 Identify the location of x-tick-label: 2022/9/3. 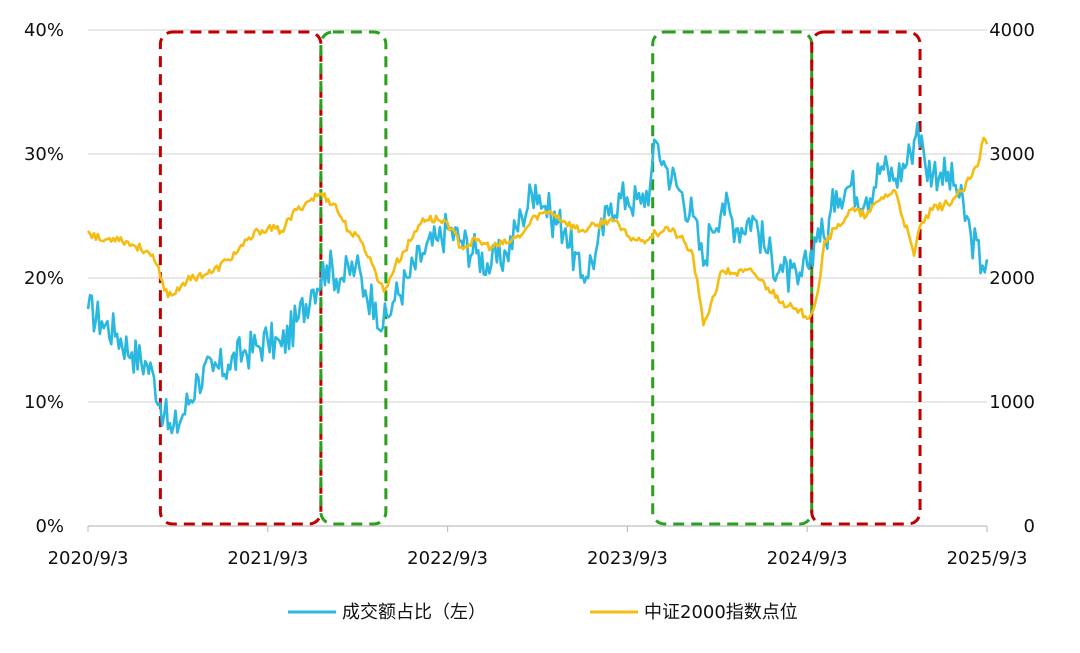
(447, 558).